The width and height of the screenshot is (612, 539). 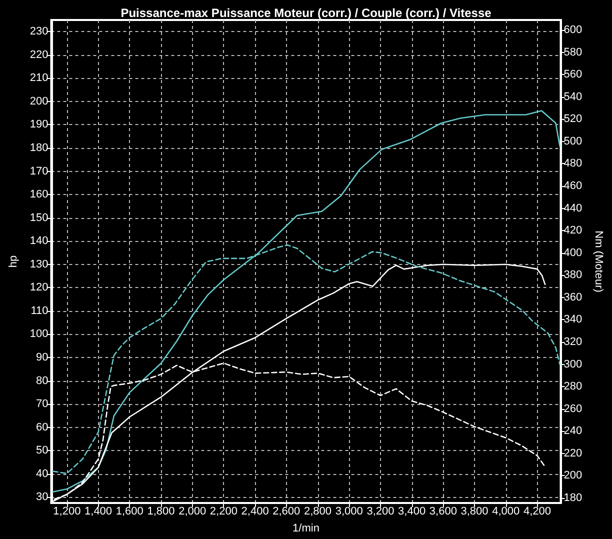 I want to click on y-axis-title: hp, so click(x=14, y=261).